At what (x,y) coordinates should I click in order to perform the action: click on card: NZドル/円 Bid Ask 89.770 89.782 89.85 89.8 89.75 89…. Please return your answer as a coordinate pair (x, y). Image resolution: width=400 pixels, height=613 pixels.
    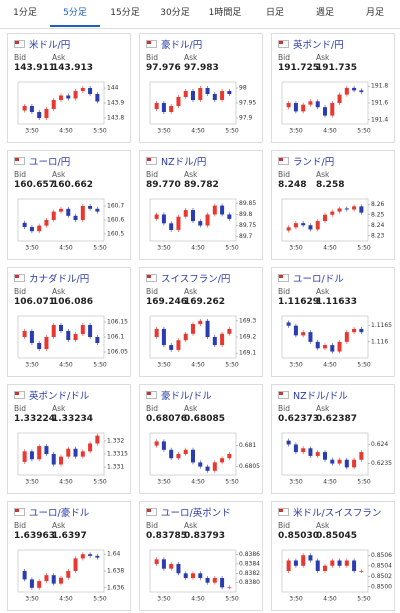
    Looking at the image, I should click on (201, 205).